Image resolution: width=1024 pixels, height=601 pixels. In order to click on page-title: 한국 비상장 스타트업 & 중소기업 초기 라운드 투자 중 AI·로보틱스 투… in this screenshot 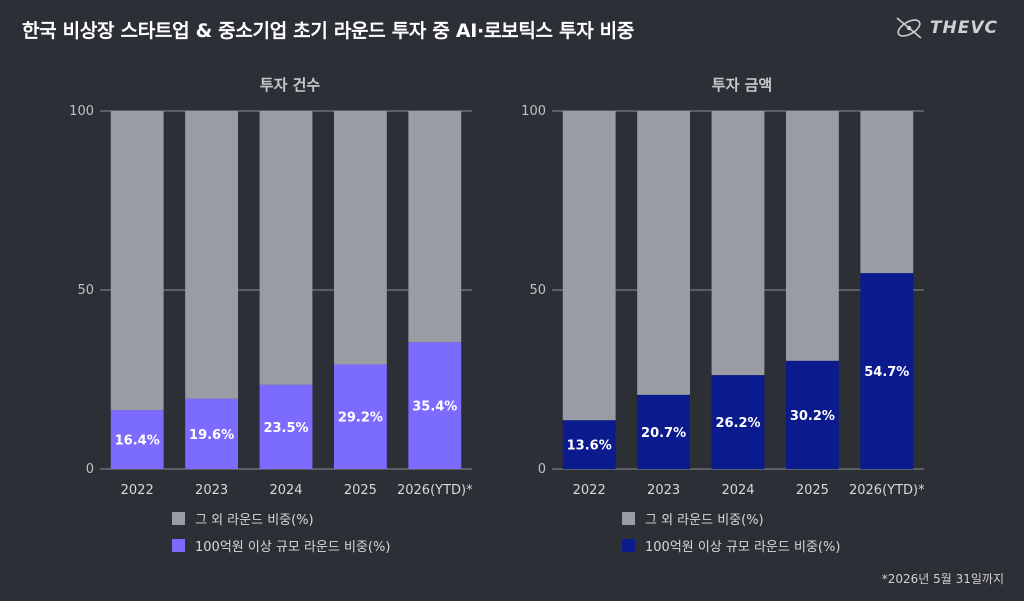, I will do `click(328, 31)`.